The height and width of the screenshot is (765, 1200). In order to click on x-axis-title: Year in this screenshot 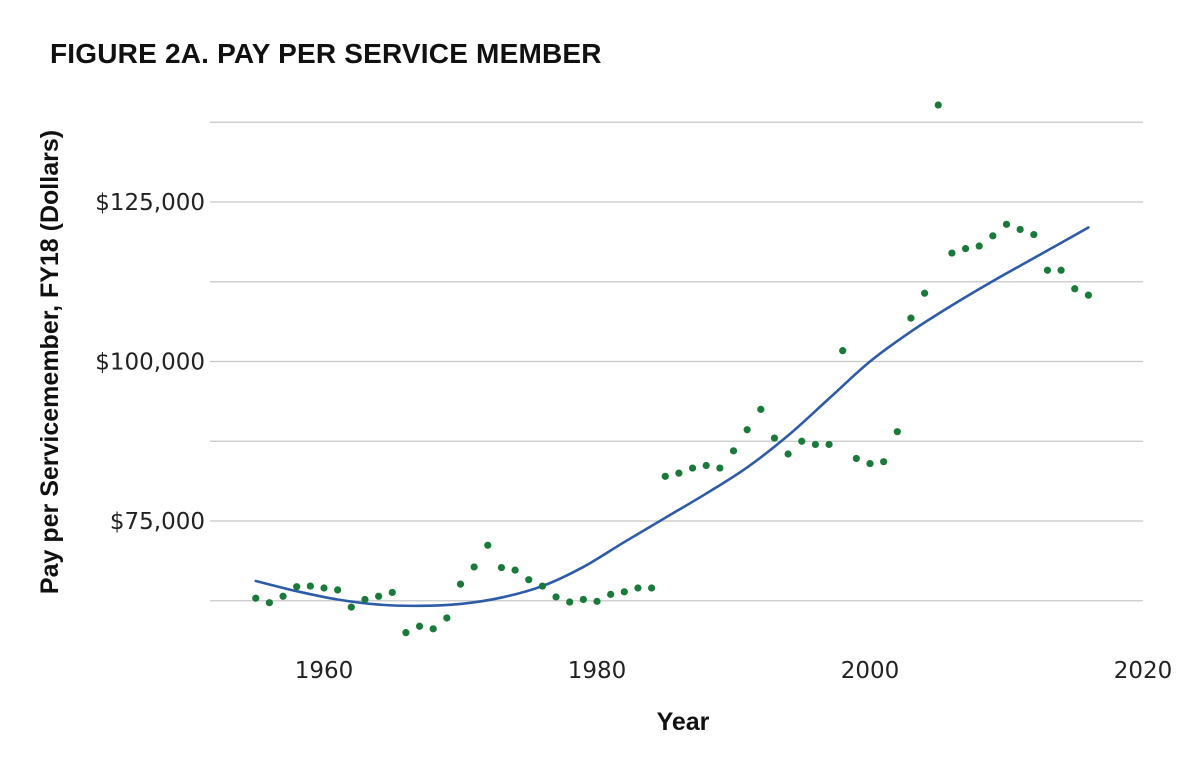, I will do `click(683, 722)`.